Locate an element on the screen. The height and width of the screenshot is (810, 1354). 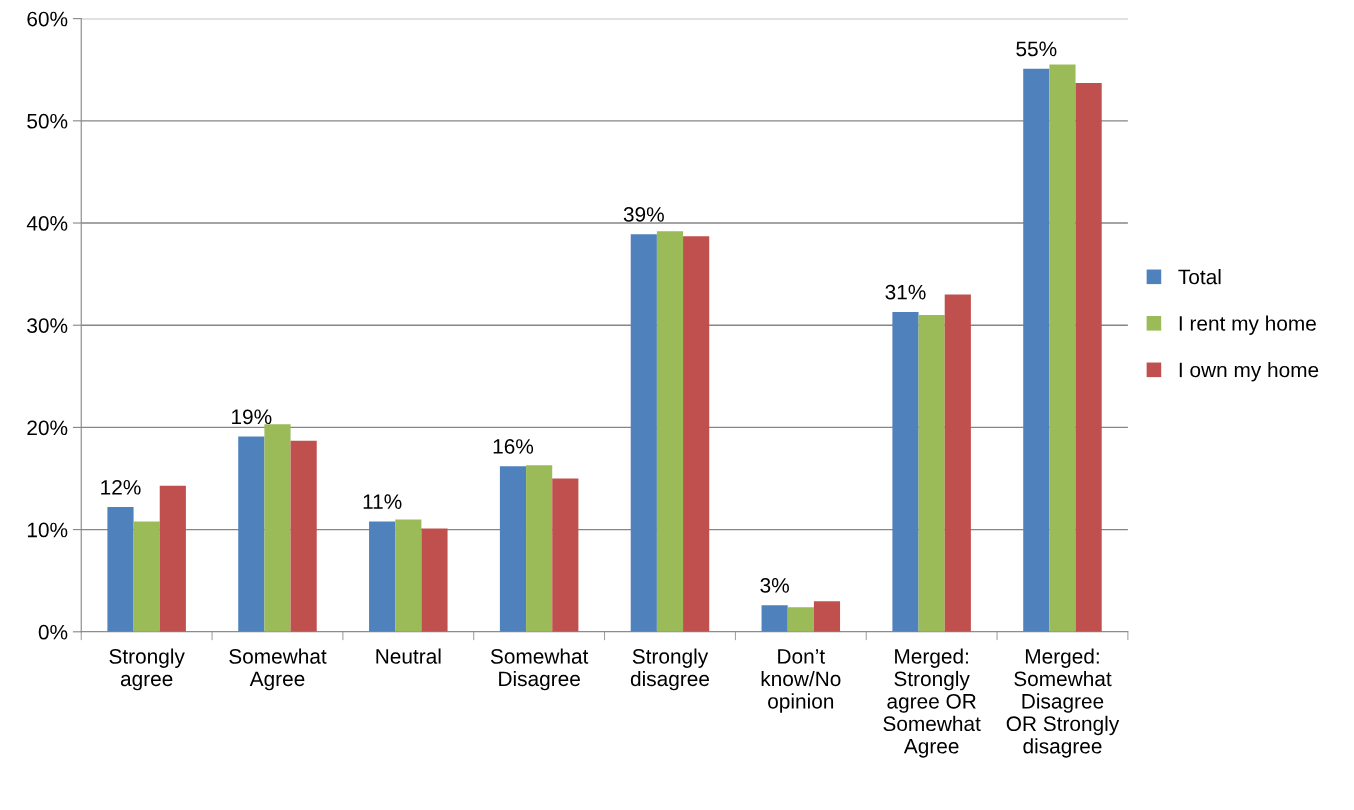
x-tick-label: Somewhat Disagree is located at coordinates (539, 669).